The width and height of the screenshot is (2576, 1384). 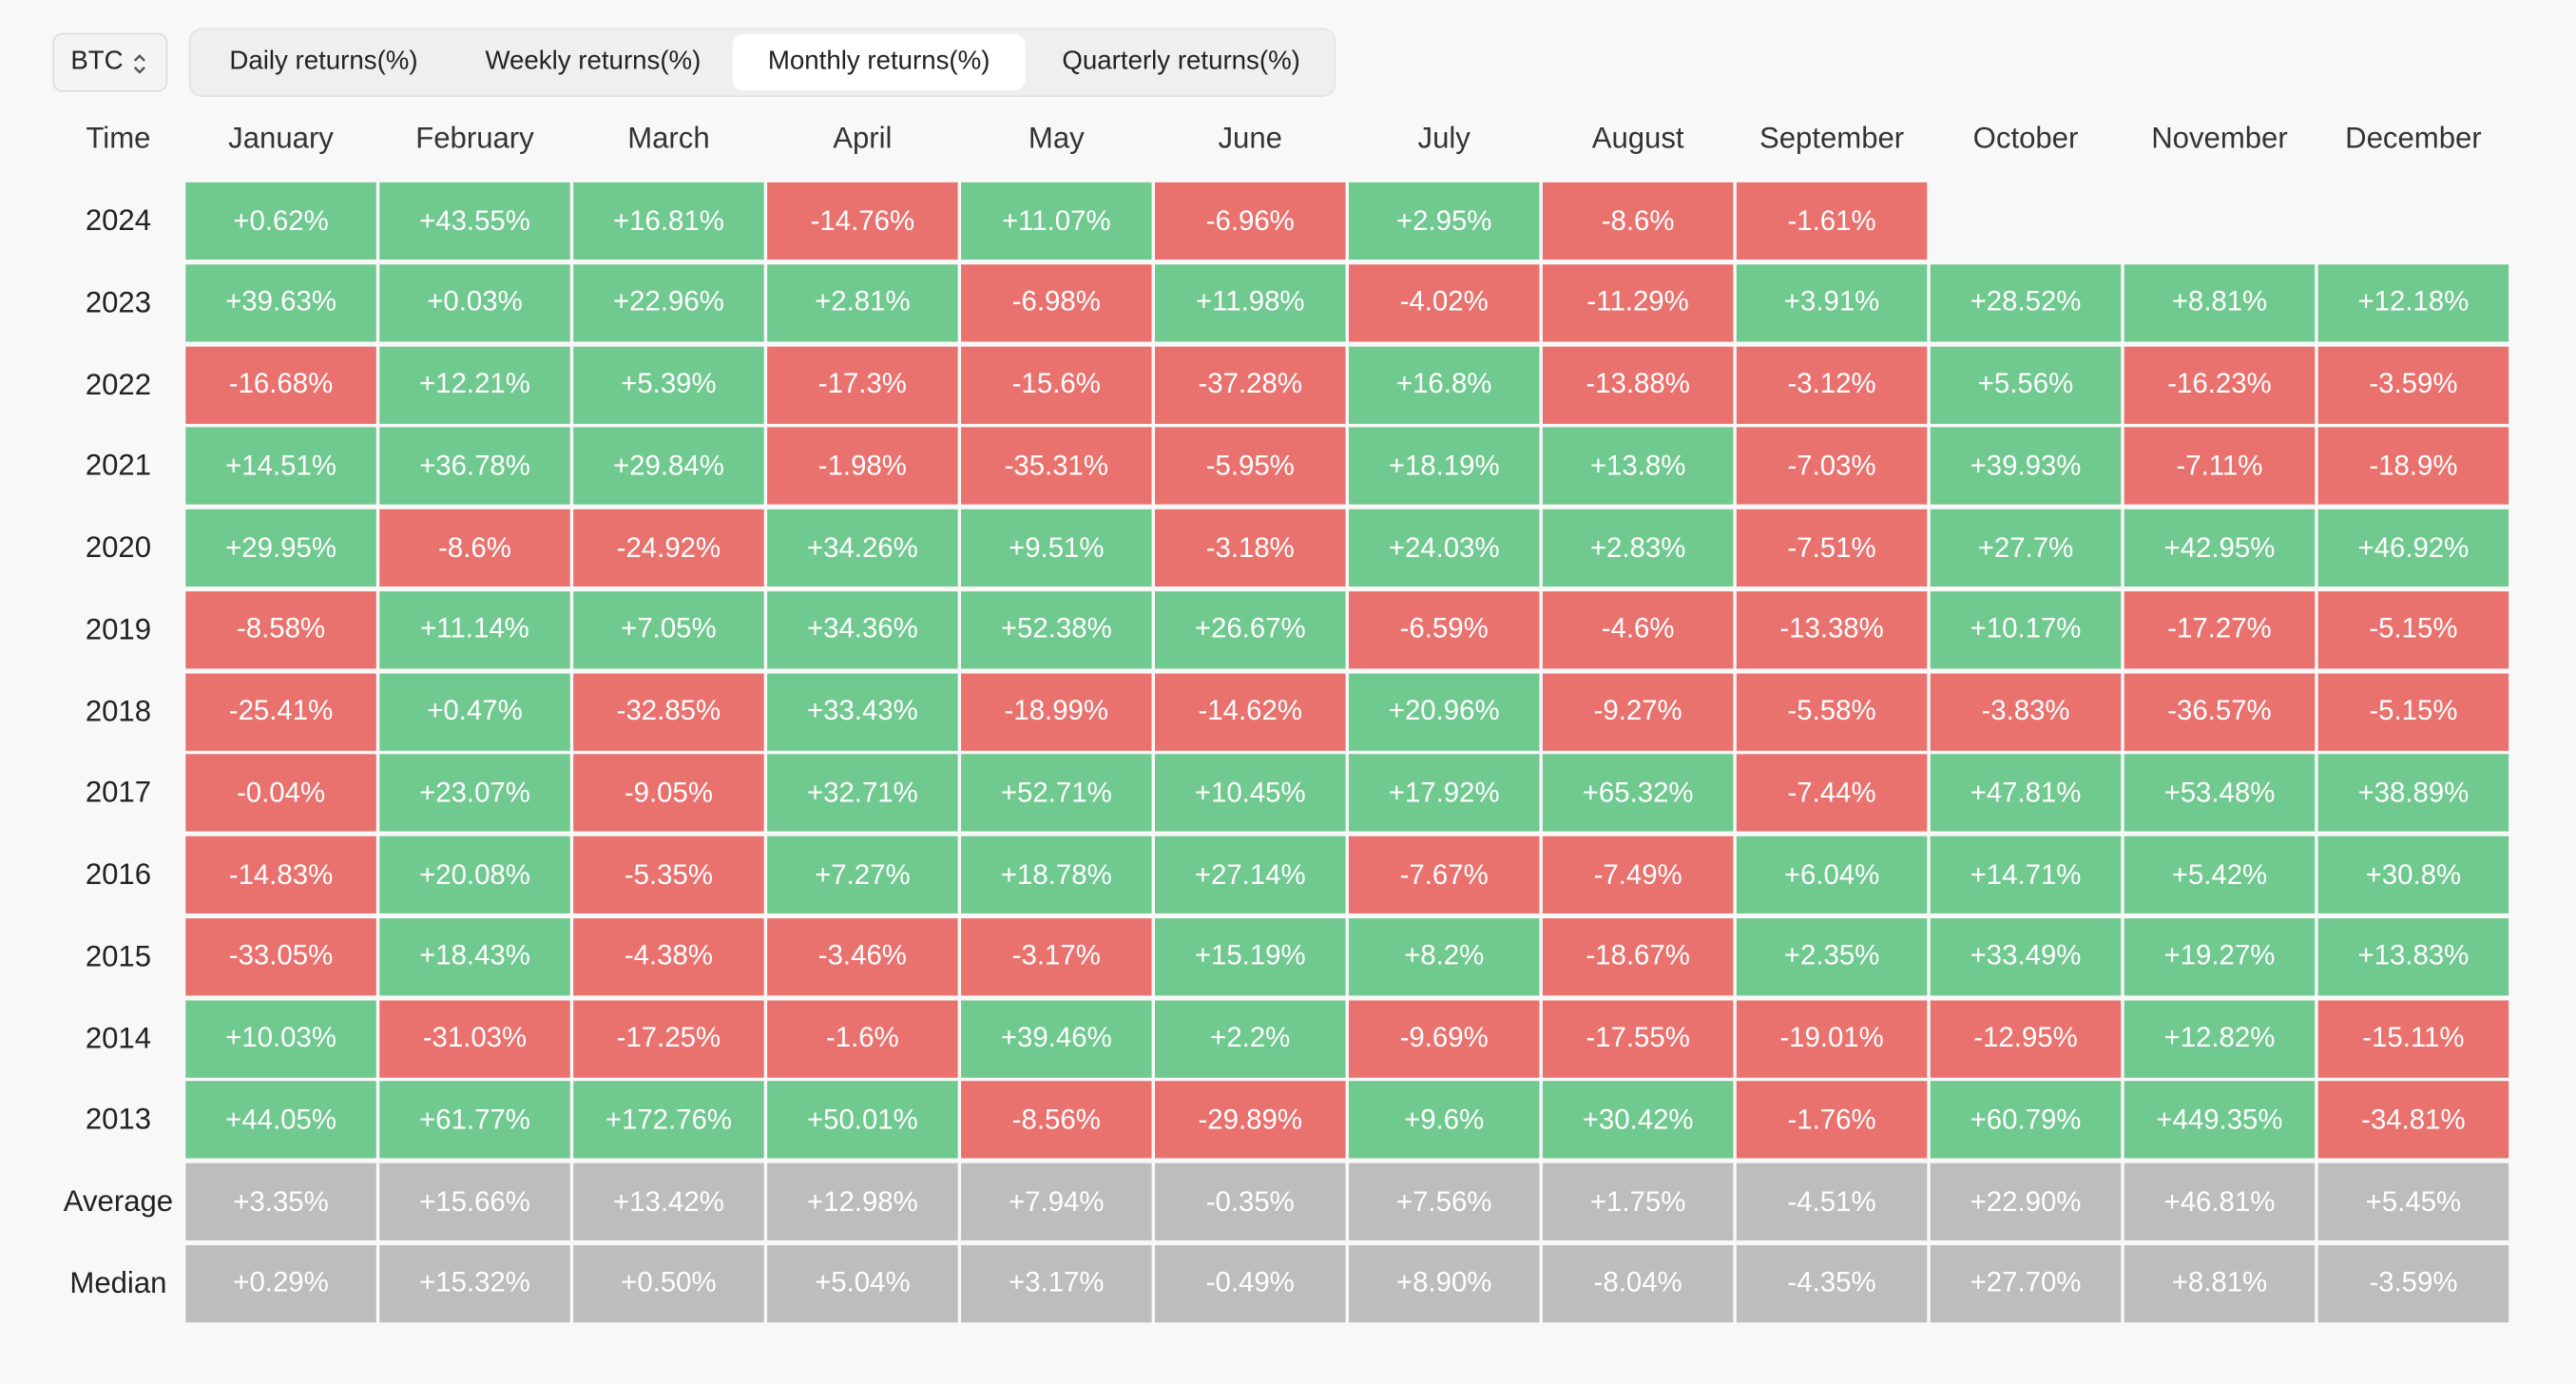 What do you see at coordinates (1638, 711) in the screenshot?
I see `return-cell: -9.27%` at bounding box center [1638, 711].